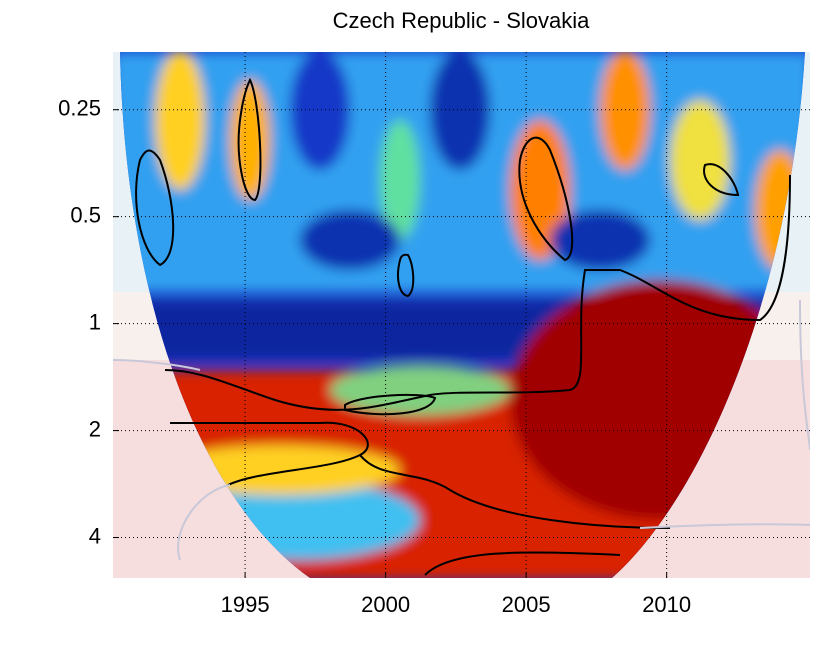 This screenshot has height=649, width=830. What do you see at coordinates (385, 604) in the screenshot?
I see `x-tick-label: 2000` at bounding box center [385, 604].